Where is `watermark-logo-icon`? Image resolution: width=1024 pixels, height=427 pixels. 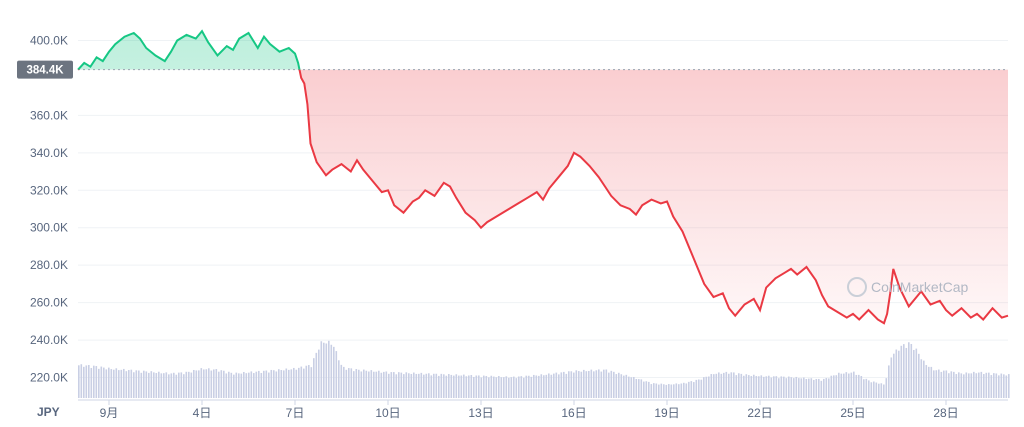
watermark-logo-icon is located at coordinates (857, 287).